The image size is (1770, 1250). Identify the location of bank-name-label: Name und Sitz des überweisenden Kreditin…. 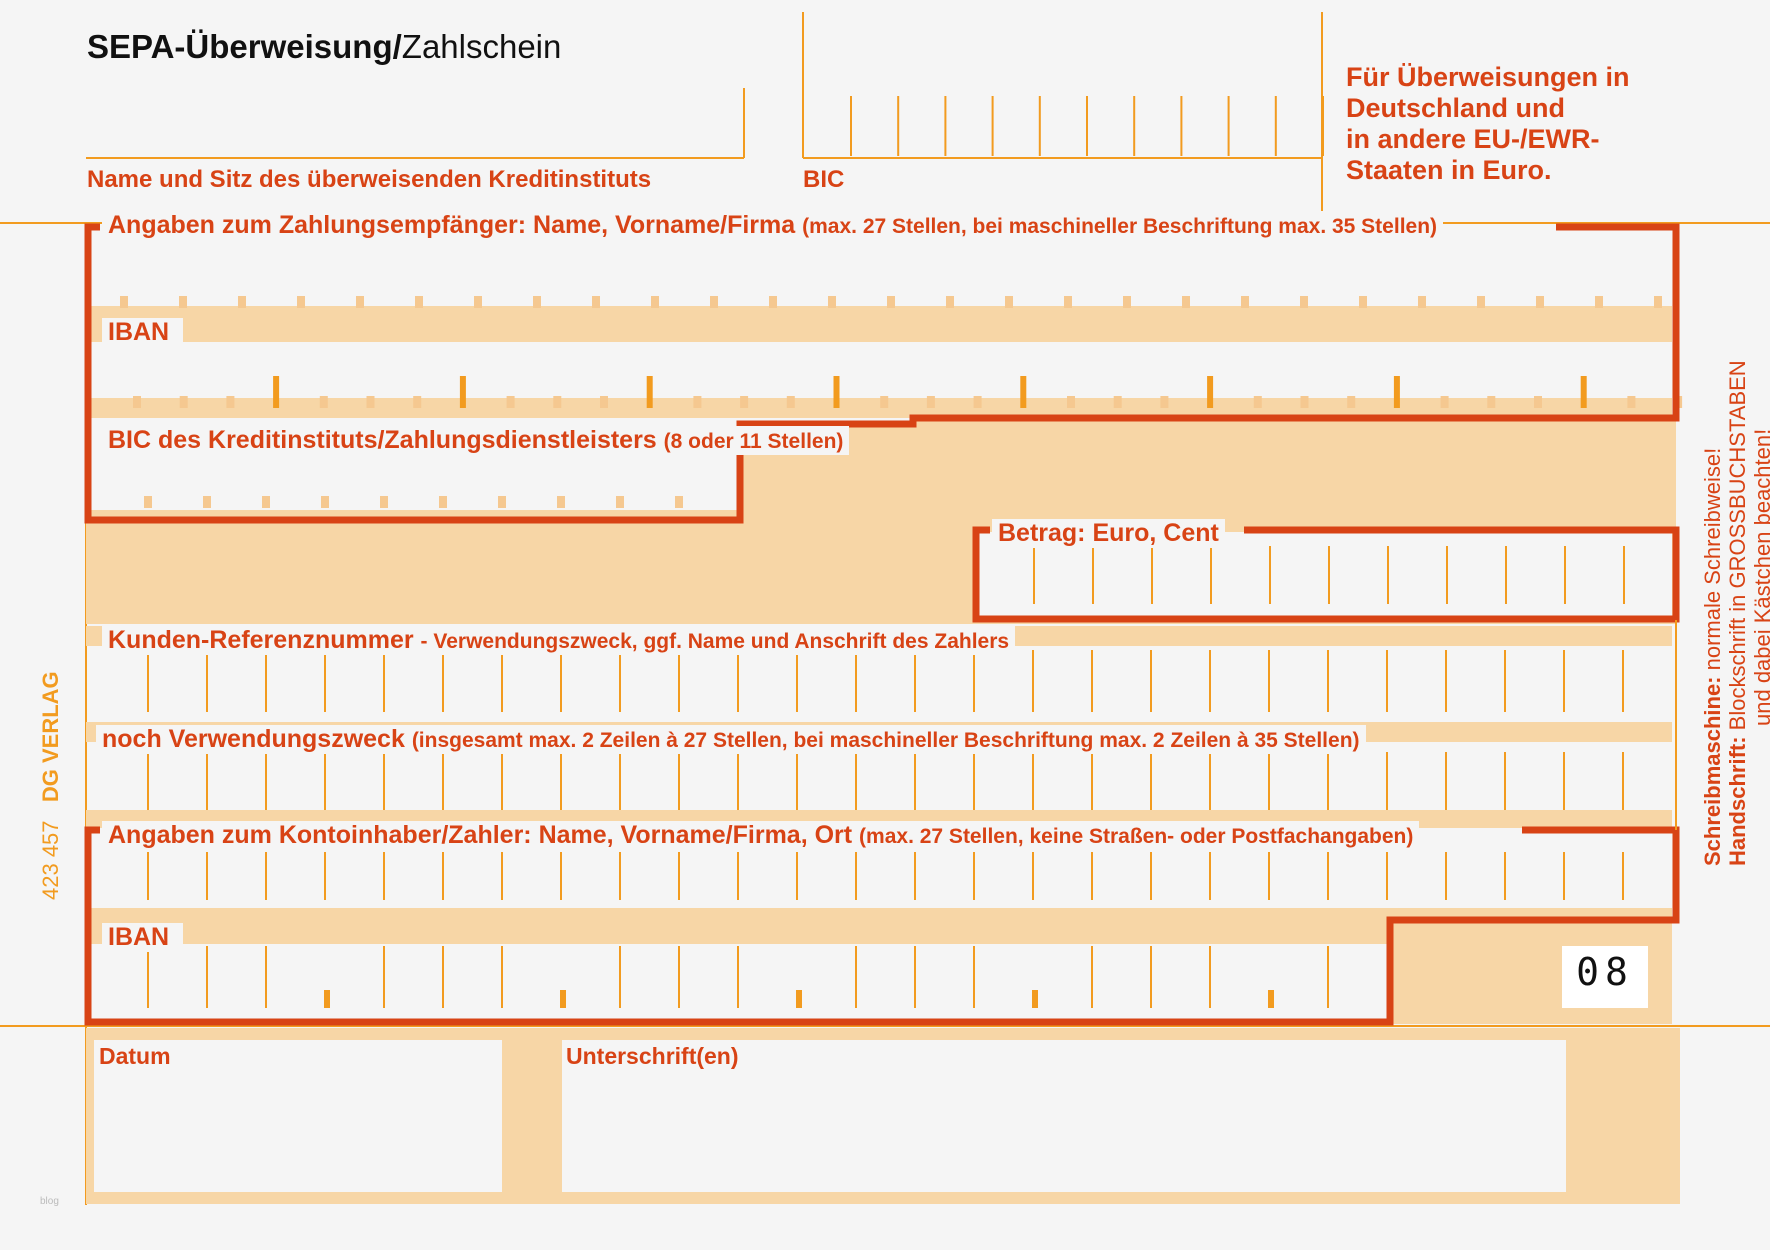
(369, 179).